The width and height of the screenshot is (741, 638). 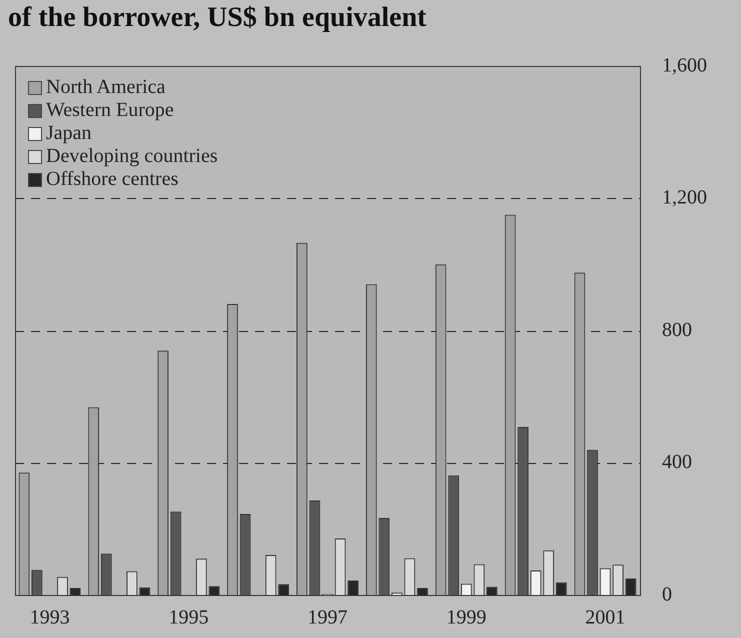 What do you see at coordinates (132, 156) in the screenshot?
I see `legend-label: Developing countries` at bounding box center [132, 156].